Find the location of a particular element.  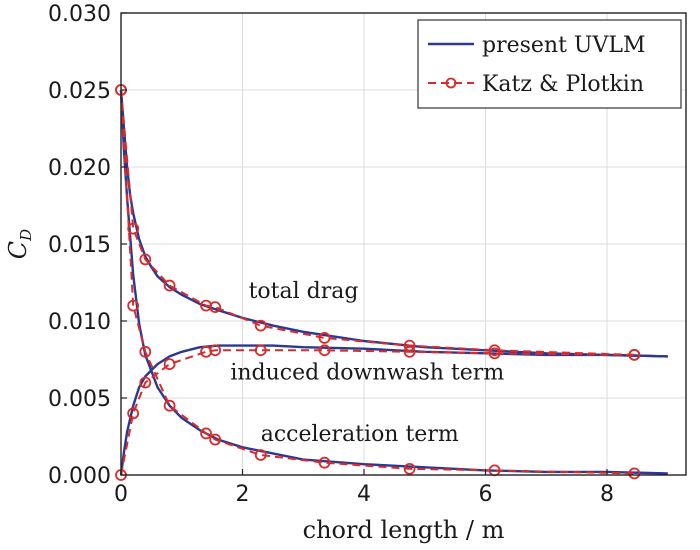

y-axis-title: CD is located at coordinates (19, 244).